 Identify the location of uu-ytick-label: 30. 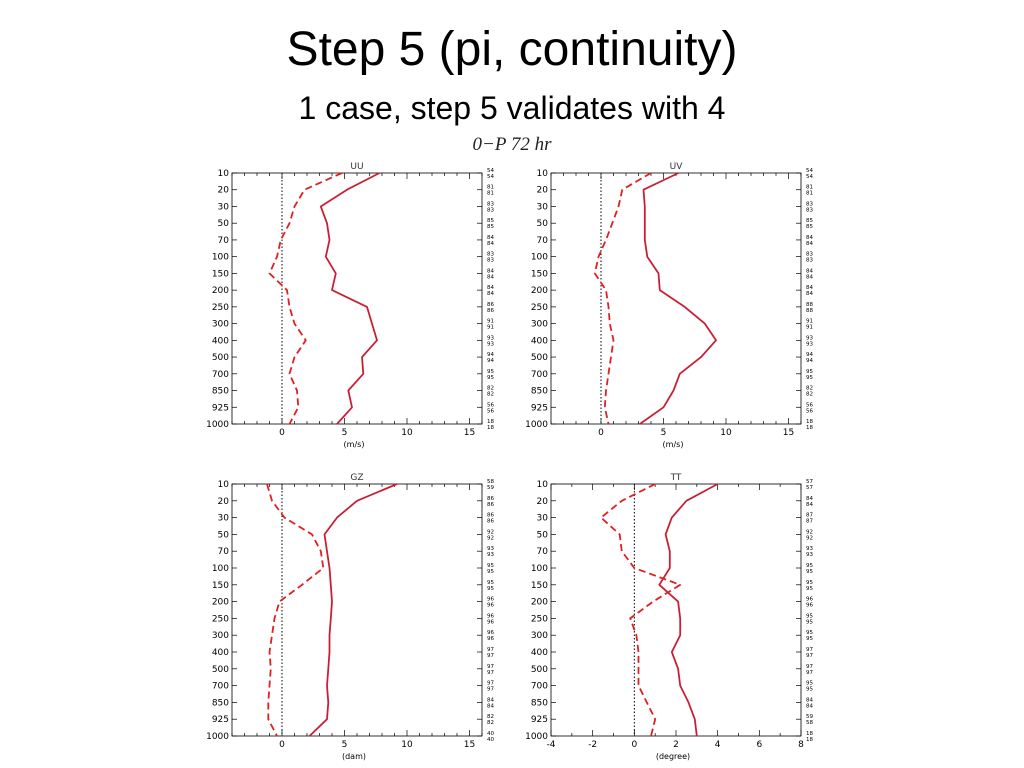
(224, 207).